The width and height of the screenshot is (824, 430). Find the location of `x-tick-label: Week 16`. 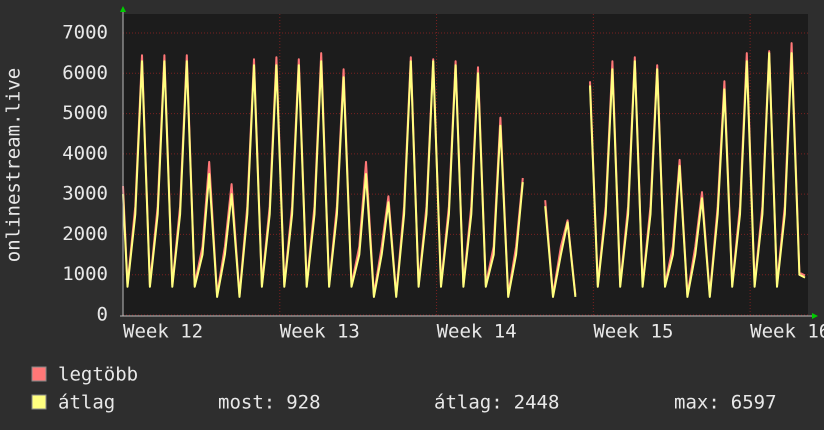

x-tick-label: Week 16 is located at coordinates (787, 332).